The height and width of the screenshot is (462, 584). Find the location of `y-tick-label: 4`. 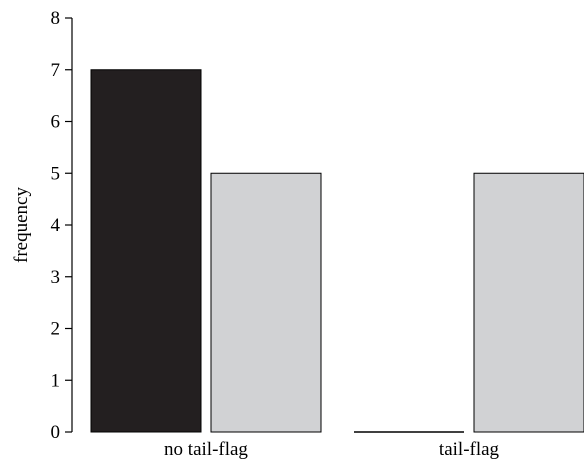

y-tick-label: 4 is located at coordinates (56, 225).